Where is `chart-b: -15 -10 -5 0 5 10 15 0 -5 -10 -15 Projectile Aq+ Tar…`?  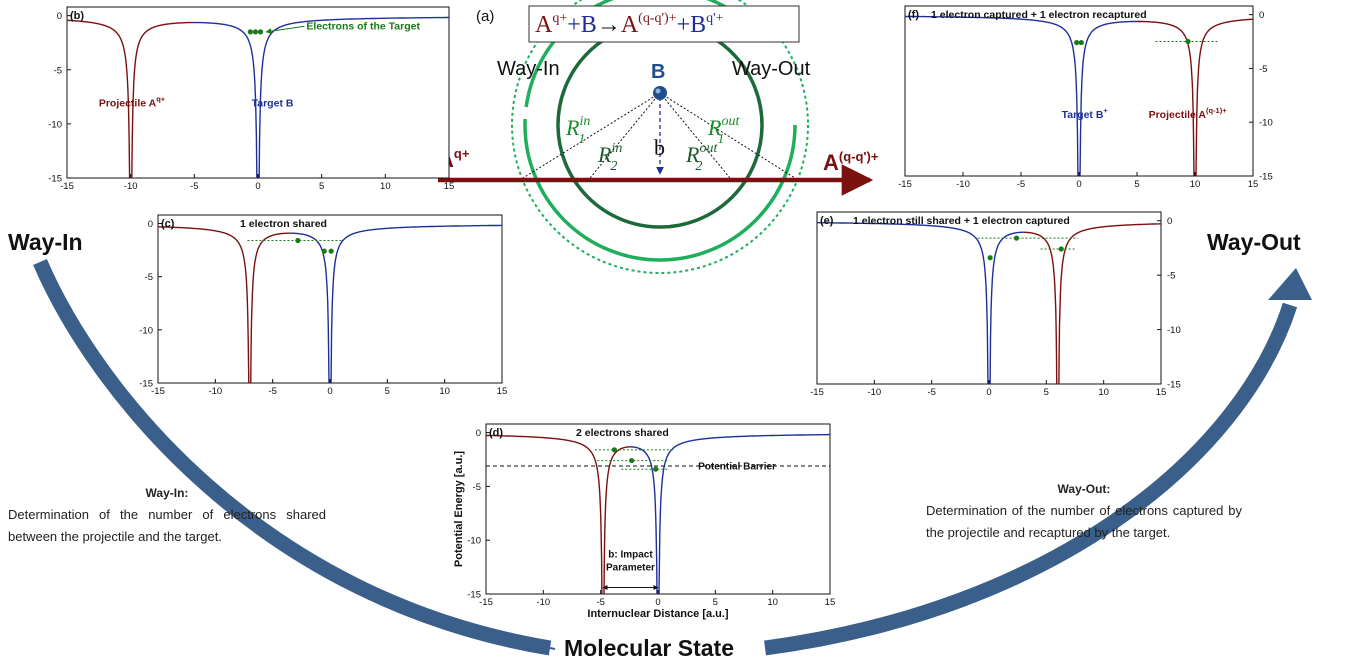
chart-b: -15 -10 -5 0 5 10 15 0 -5 -10 -15 Projectile Aq+ Tar… is located at coordinates (251, 99).